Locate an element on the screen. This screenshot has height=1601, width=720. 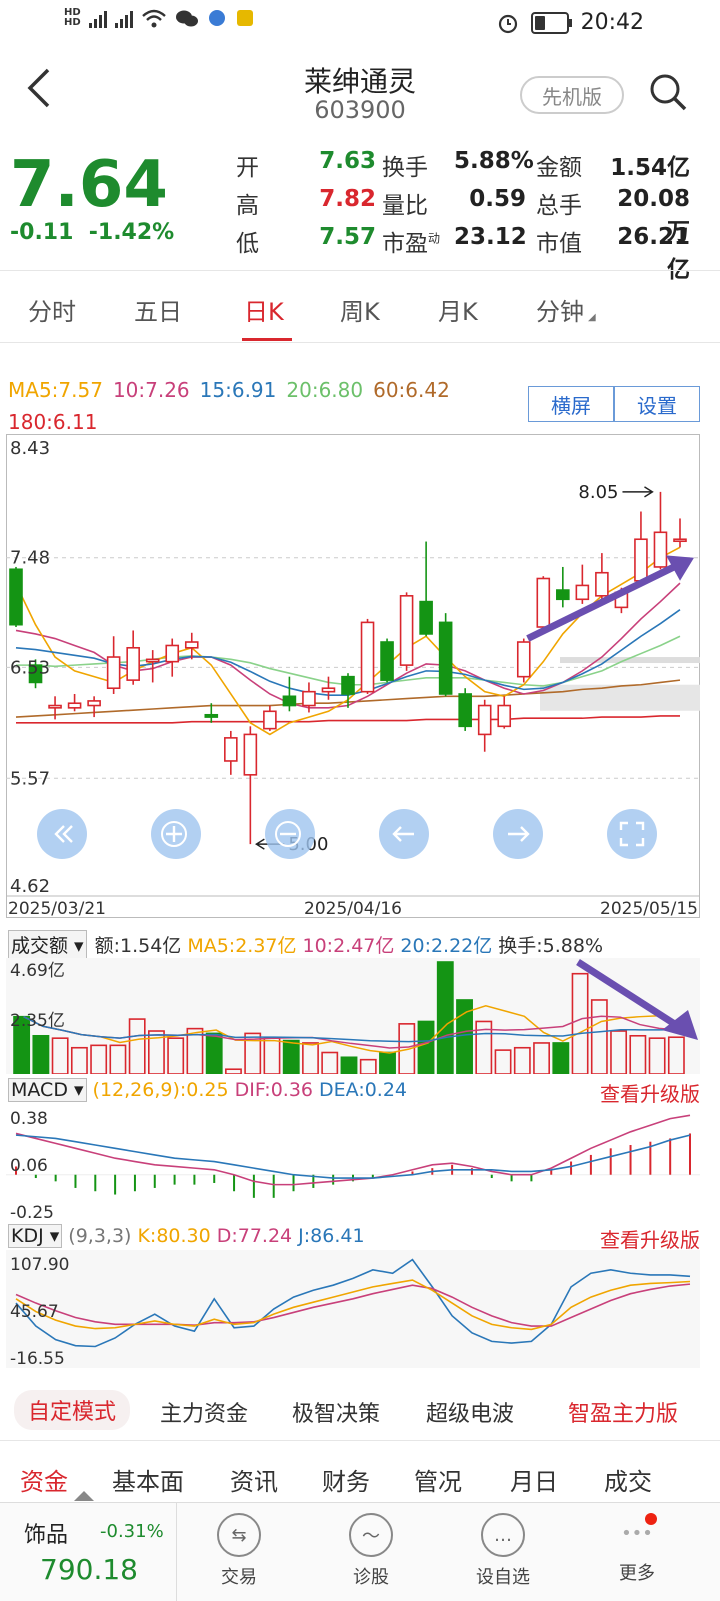
wallet-icon is located at coordinates (244, 18).